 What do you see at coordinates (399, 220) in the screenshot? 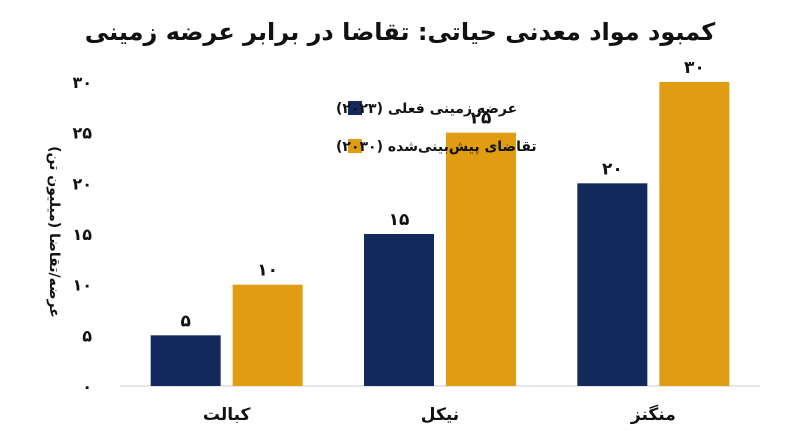
I see `data-label: ۱۵` at bounding box center [399, 220].